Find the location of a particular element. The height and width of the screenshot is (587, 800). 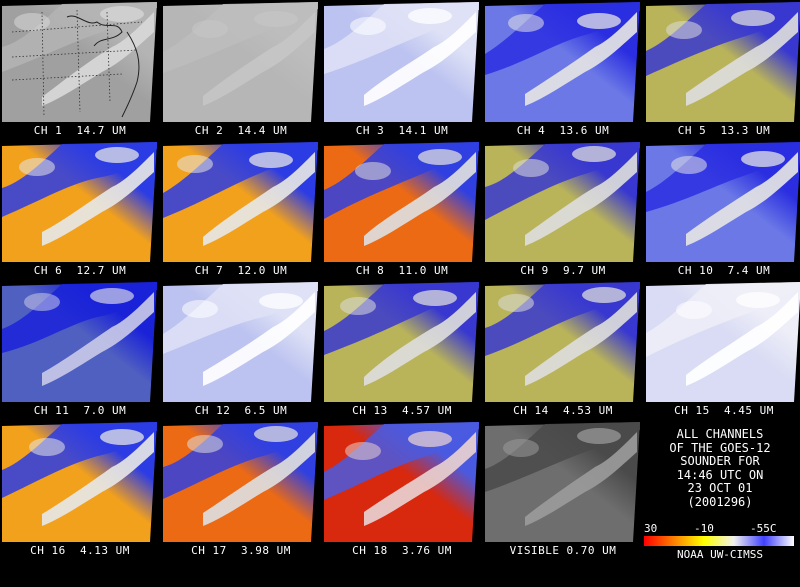

info-line-2: OF THE GOES-12 is located at coordinates (720, 447).